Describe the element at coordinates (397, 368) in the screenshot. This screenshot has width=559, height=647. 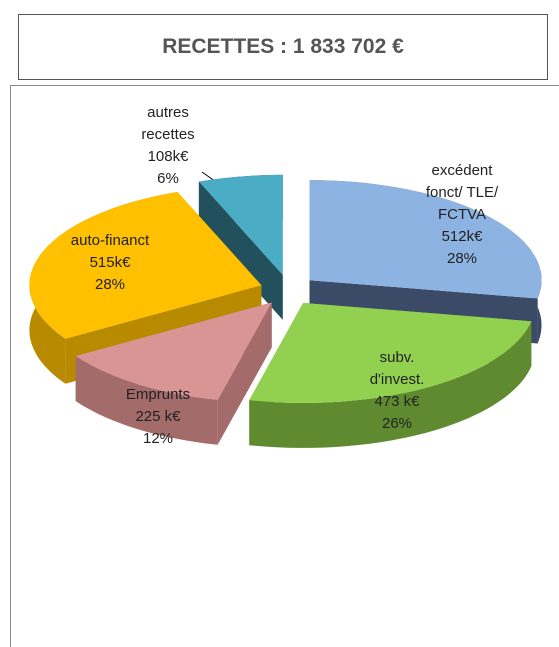
I see `category-label: subv. d'invest.` at that location.